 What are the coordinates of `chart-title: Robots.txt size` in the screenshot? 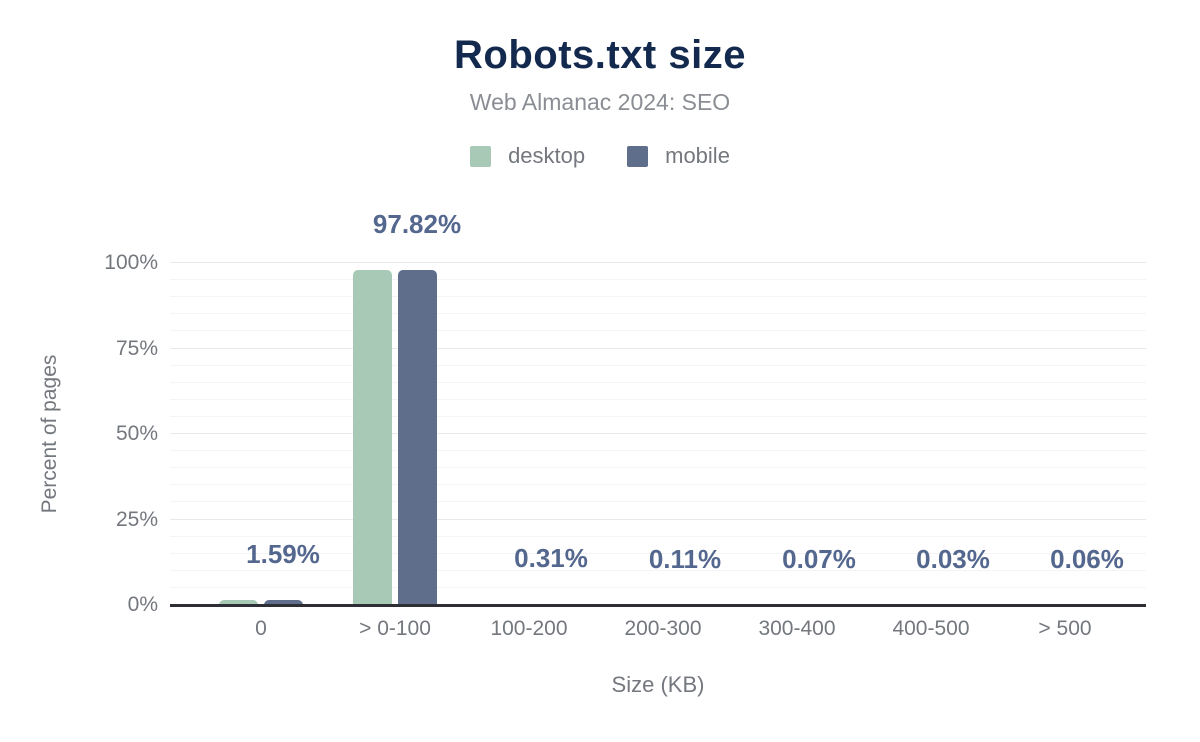 It's located at (600, 55).